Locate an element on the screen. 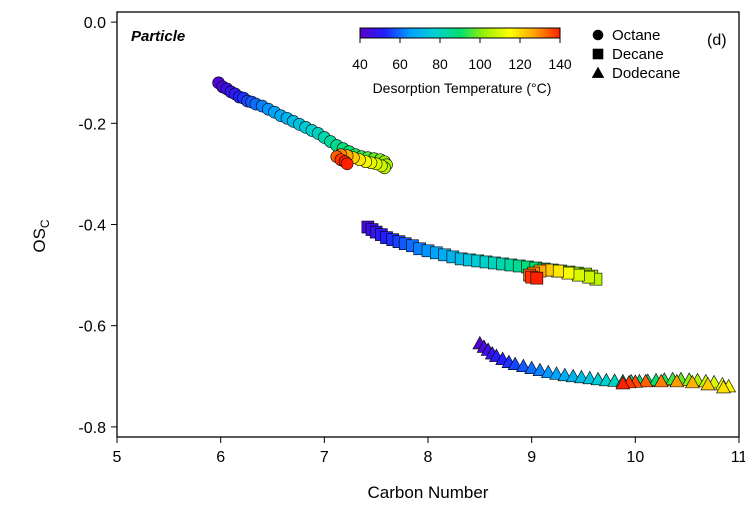 The image size is (745, 510). x-axis: 5 6 7 8 9 10 11 is located at coordinates (429, 451).